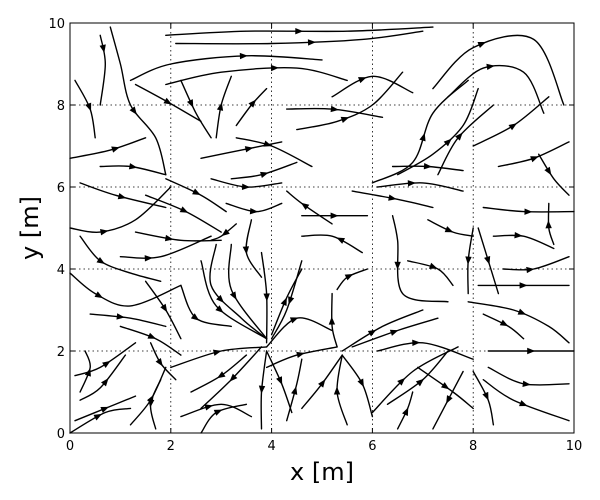  I want to click on y-axis-label: y [m], so click(30, 228).